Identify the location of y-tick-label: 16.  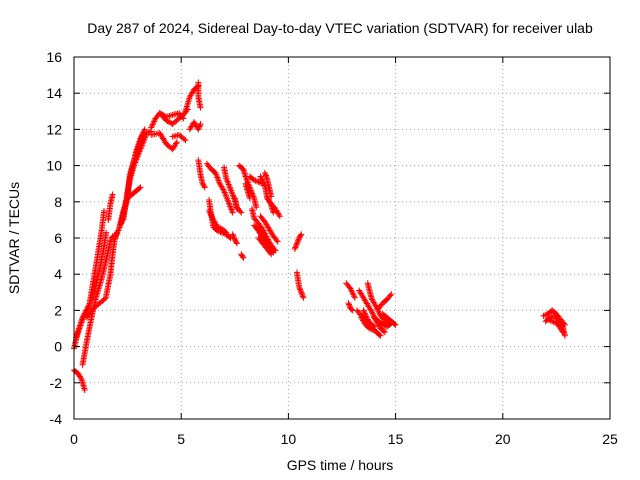
(54, 57).